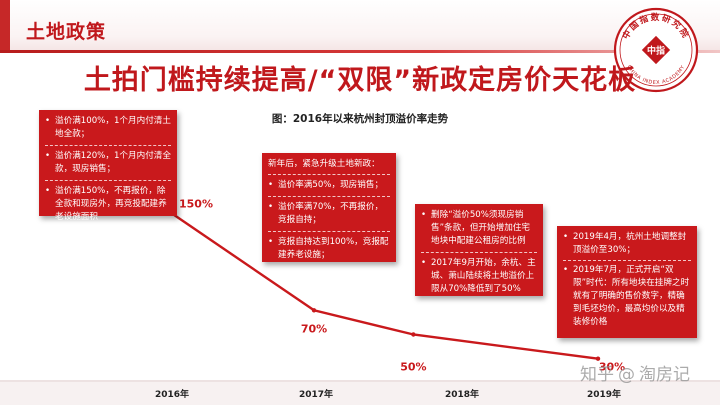  What do you see at coordinates (316, 394) in the screenshot?
I see `x-tick-label: 2017年` at bounding box center [316, 394].